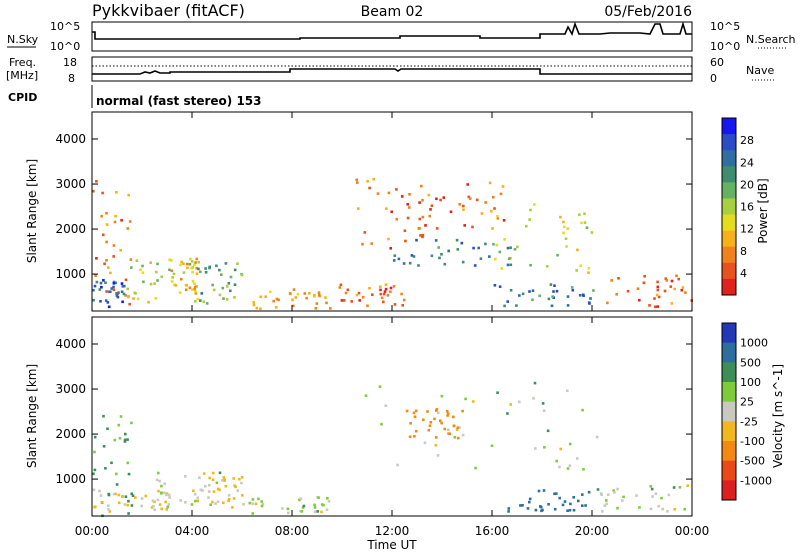 Image resolution: width=800 pixels, height=554 pixels. What do you see at coordinates (179, 101) in the screenshot?
I see `cpid-value: normal (fast stereo) 153` at bounding box center [179, 101].